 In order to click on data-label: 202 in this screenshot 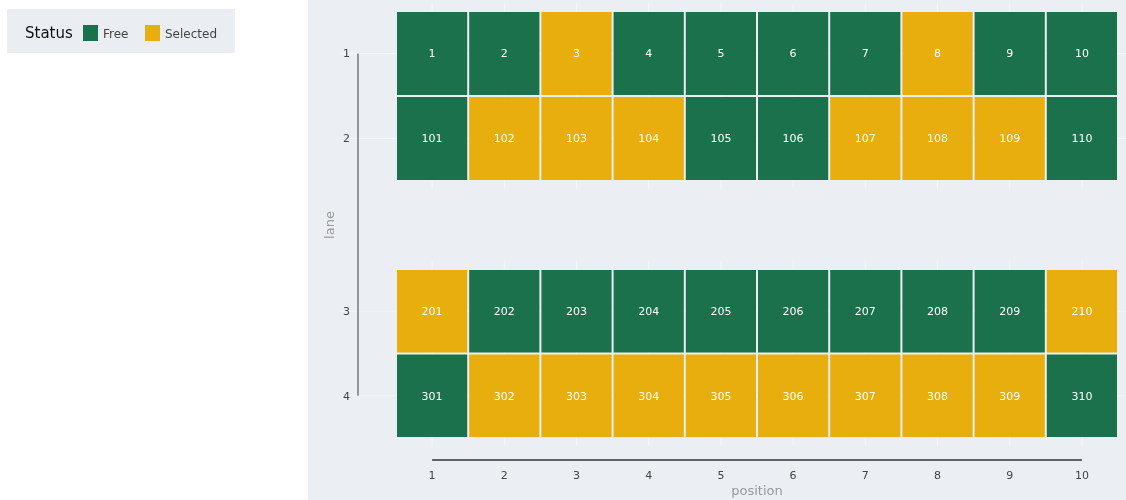, I will do `click(504, 312)`.